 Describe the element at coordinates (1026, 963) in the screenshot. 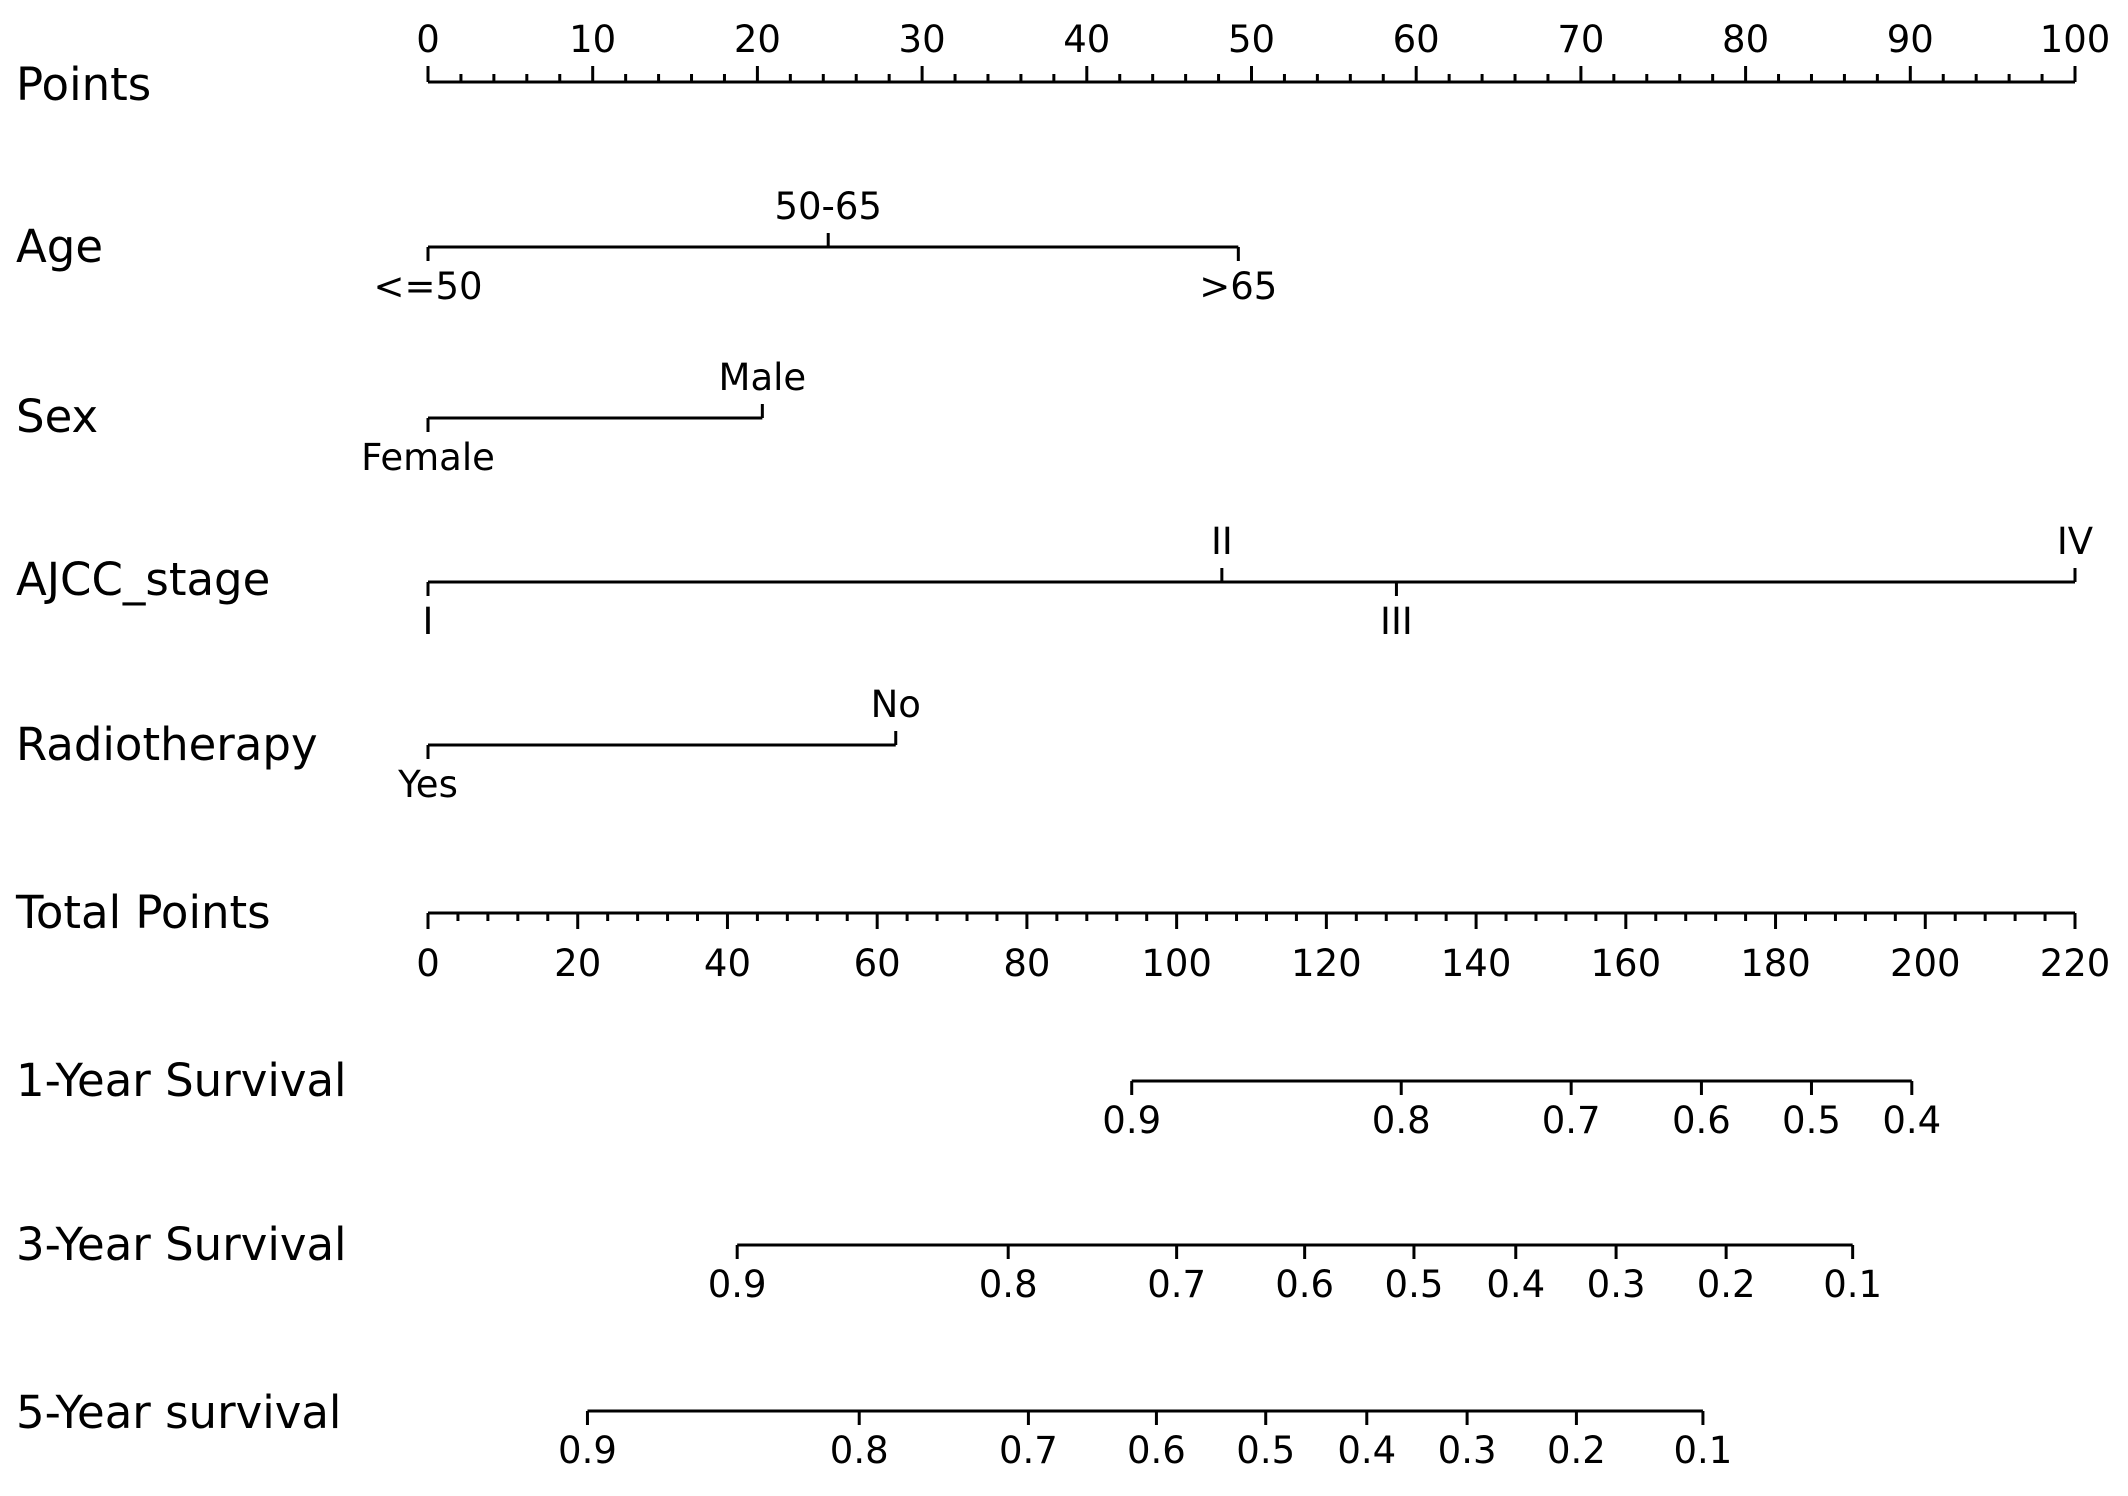

I see `total-points-tick-label: 80` at that location.